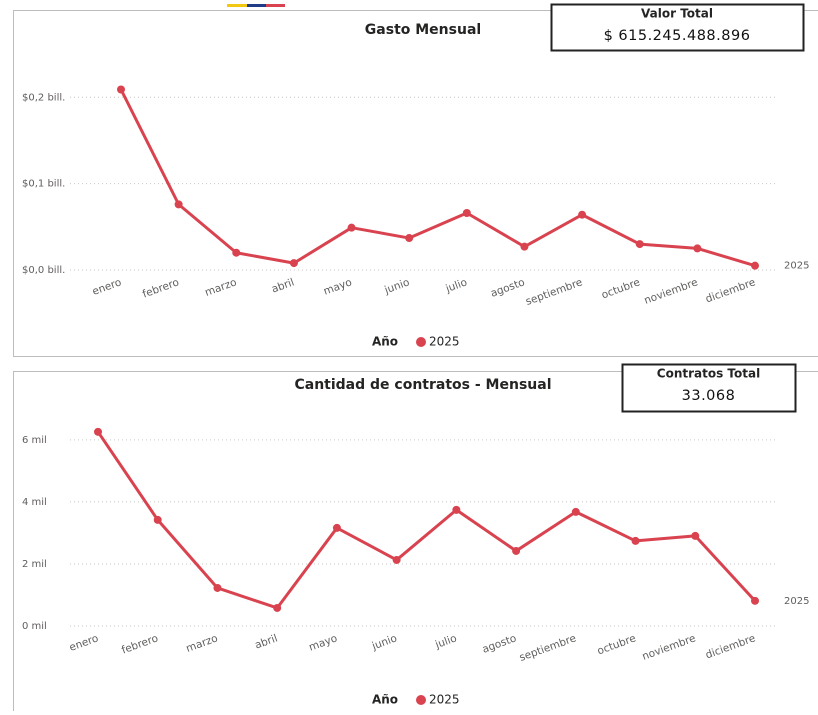 This screenshot has height=715, width=818. What do you see at coordinates (256, 5) in the screenshot?
I see `flag-blue` at bounding box center [256, 5].